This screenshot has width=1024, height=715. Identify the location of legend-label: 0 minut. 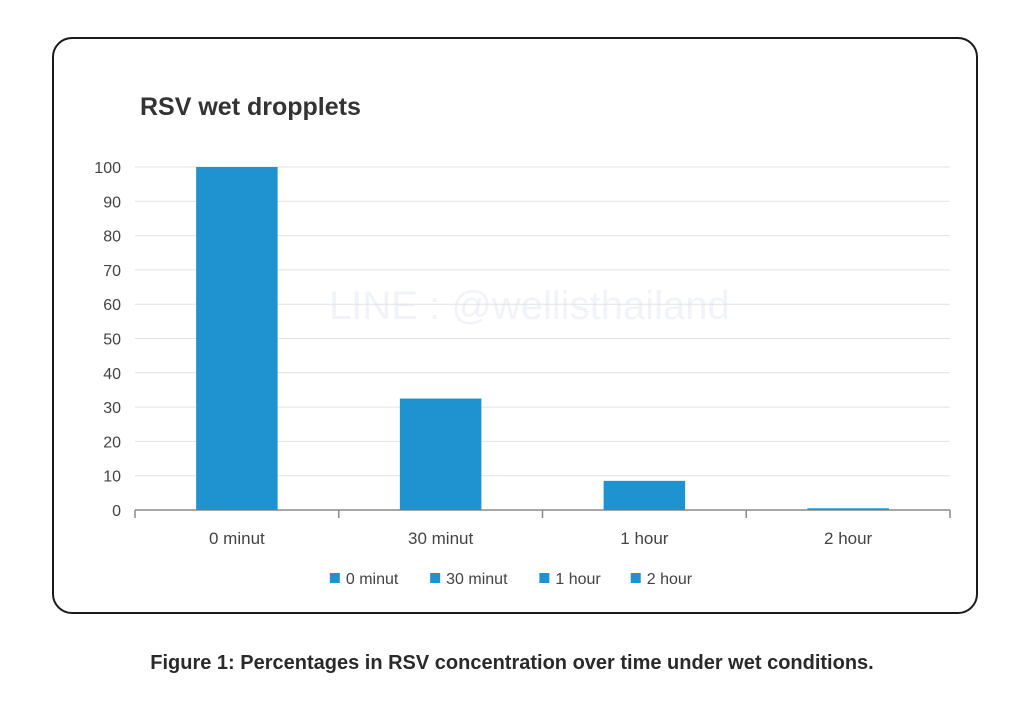
(372, 579).